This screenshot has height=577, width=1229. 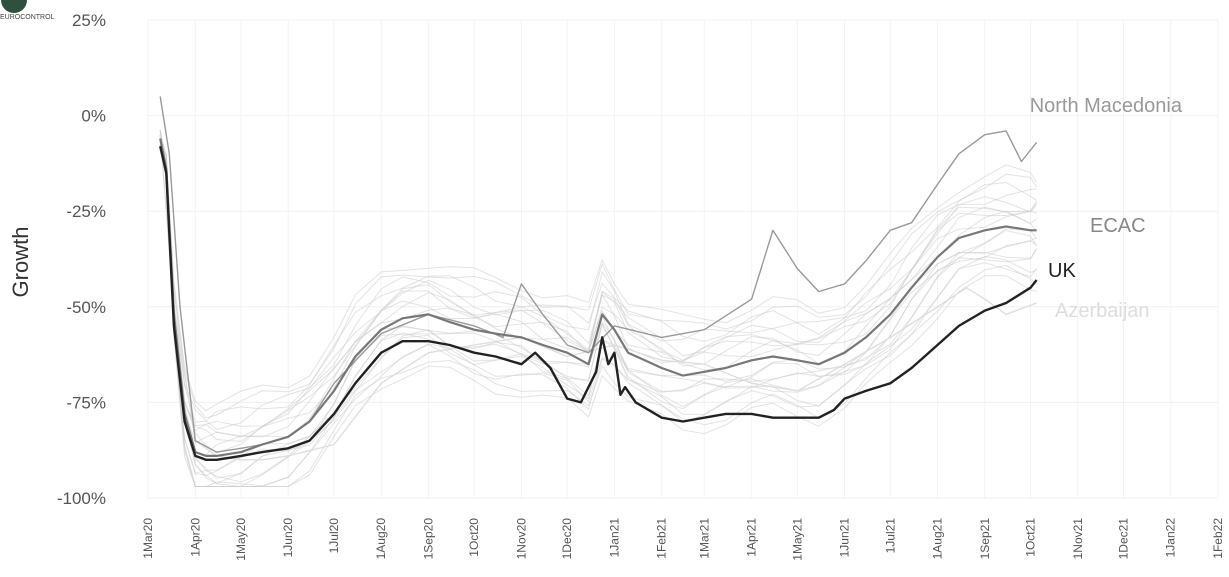 I want to click on x-tick-label: 1Jan22, so click(x=1171, y=538).